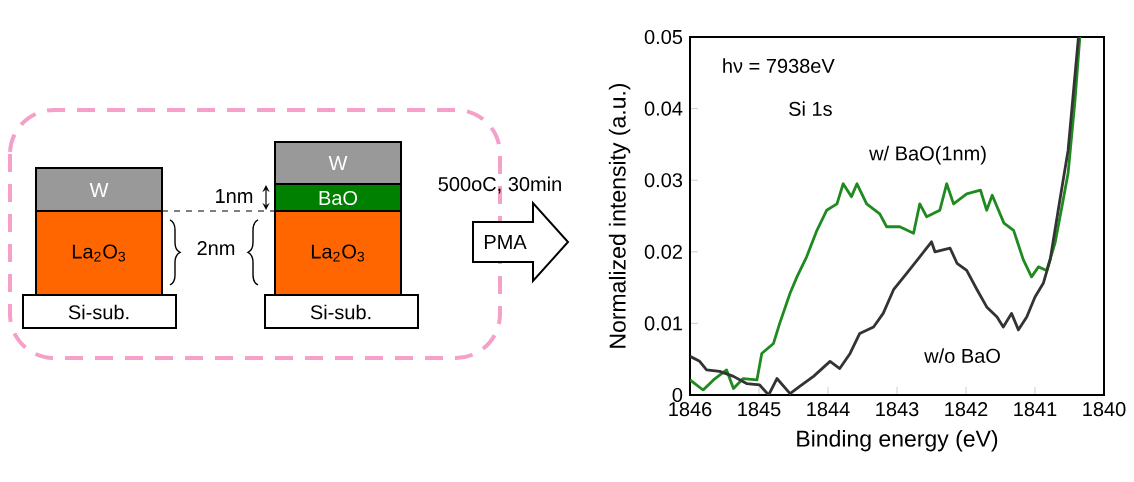  What do you see at coordinates (927, 155) in the screenshot?
I see `series-label: w/ BaO(1nm)` at bounding box center [927, 155].